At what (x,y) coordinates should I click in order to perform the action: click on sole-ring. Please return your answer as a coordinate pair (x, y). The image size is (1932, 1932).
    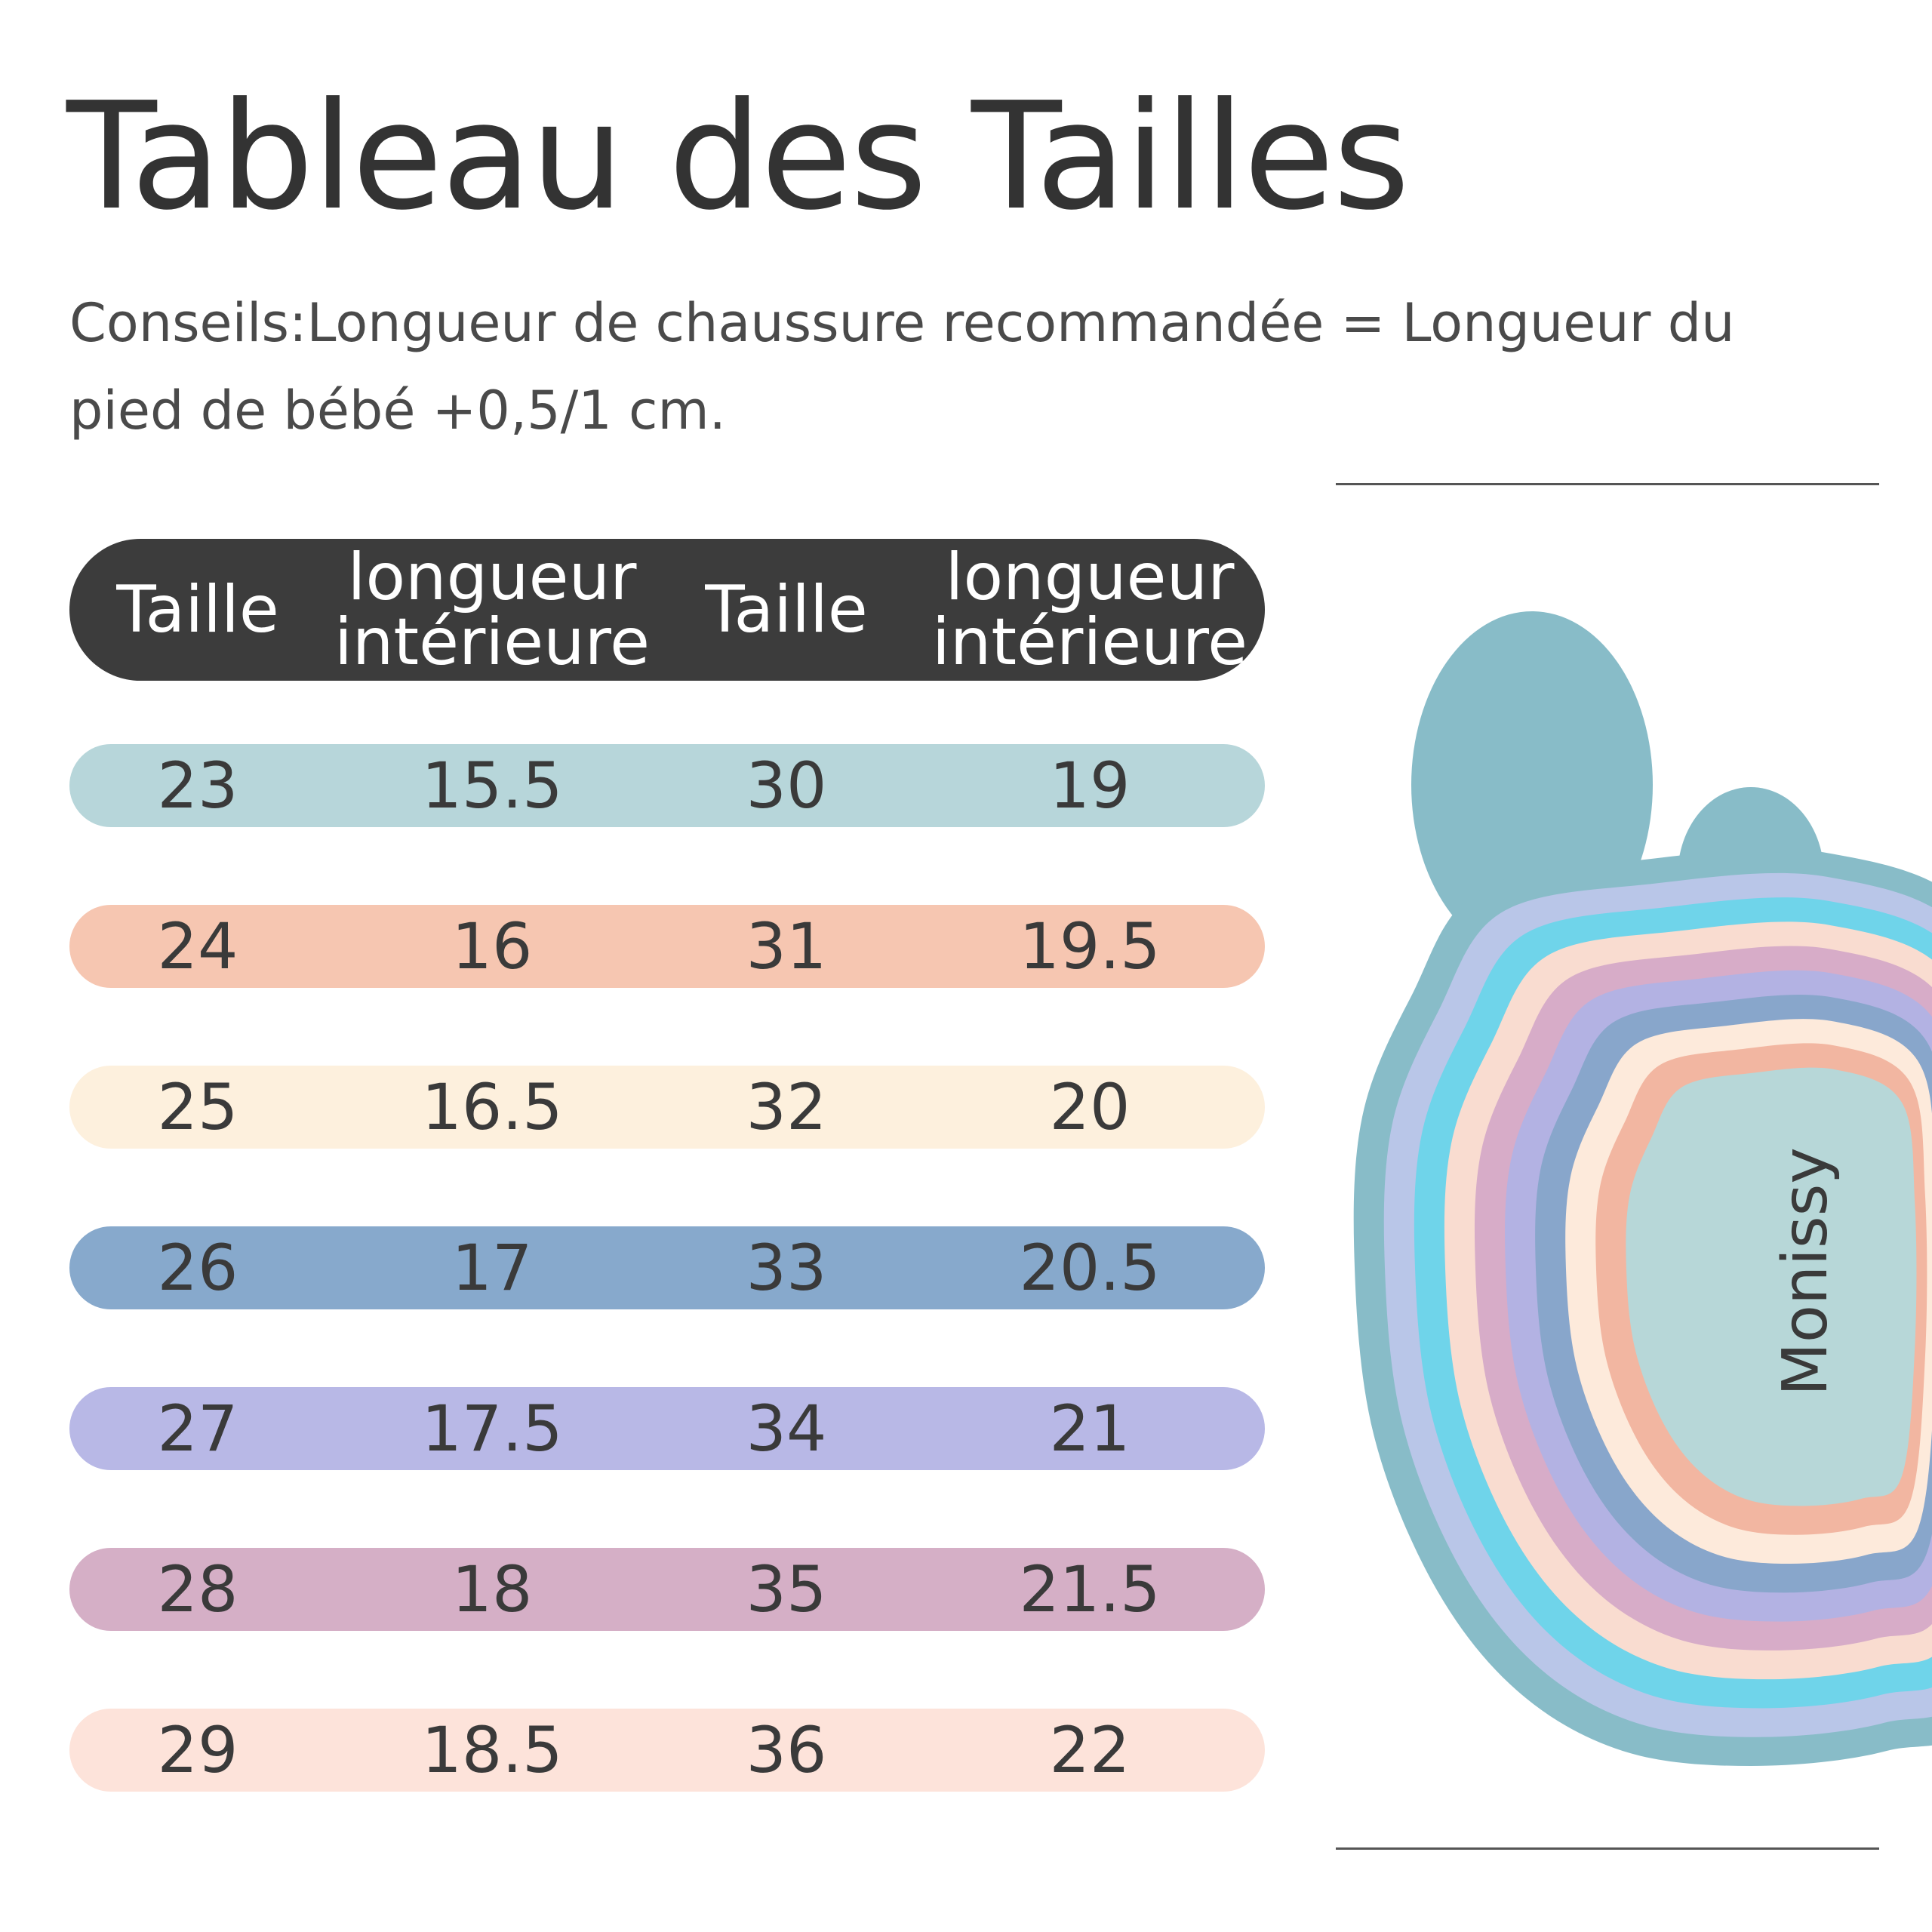
    Looking at the image, I should click on (1771, 1286).